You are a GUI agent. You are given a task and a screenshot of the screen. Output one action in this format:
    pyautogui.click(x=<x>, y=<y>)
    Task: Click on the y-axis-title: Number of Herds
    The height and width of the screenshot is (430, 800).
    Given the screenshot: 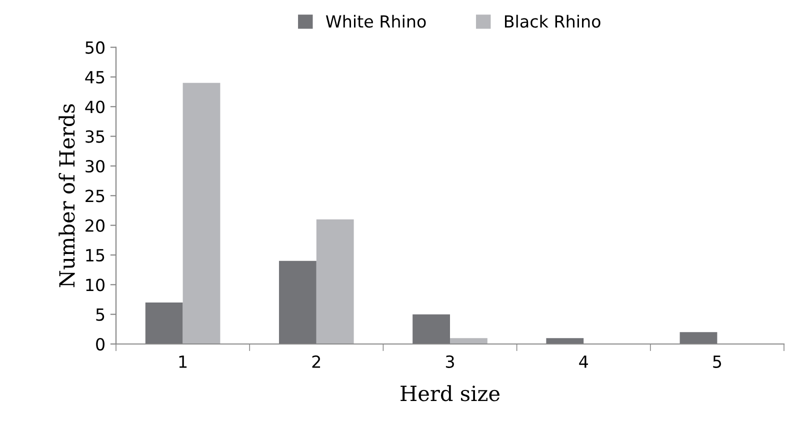 What is the action you would take?
    pyautogui.click(x=66, y=196)
    